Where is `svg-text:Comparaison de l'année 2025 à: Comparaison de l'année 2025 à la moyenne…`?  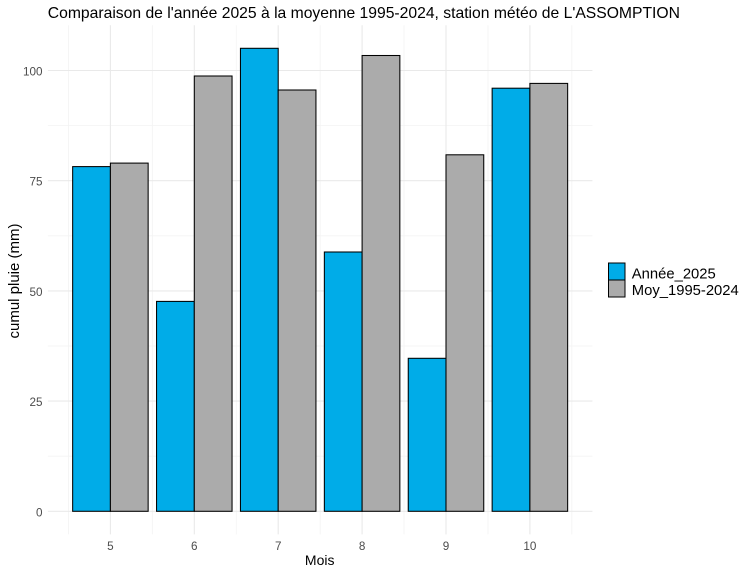
svg-text:Comparaison de l'année 2025 à: Comparaison de l'année 2025 à la moyenne… is located at coordinates (364, 13).